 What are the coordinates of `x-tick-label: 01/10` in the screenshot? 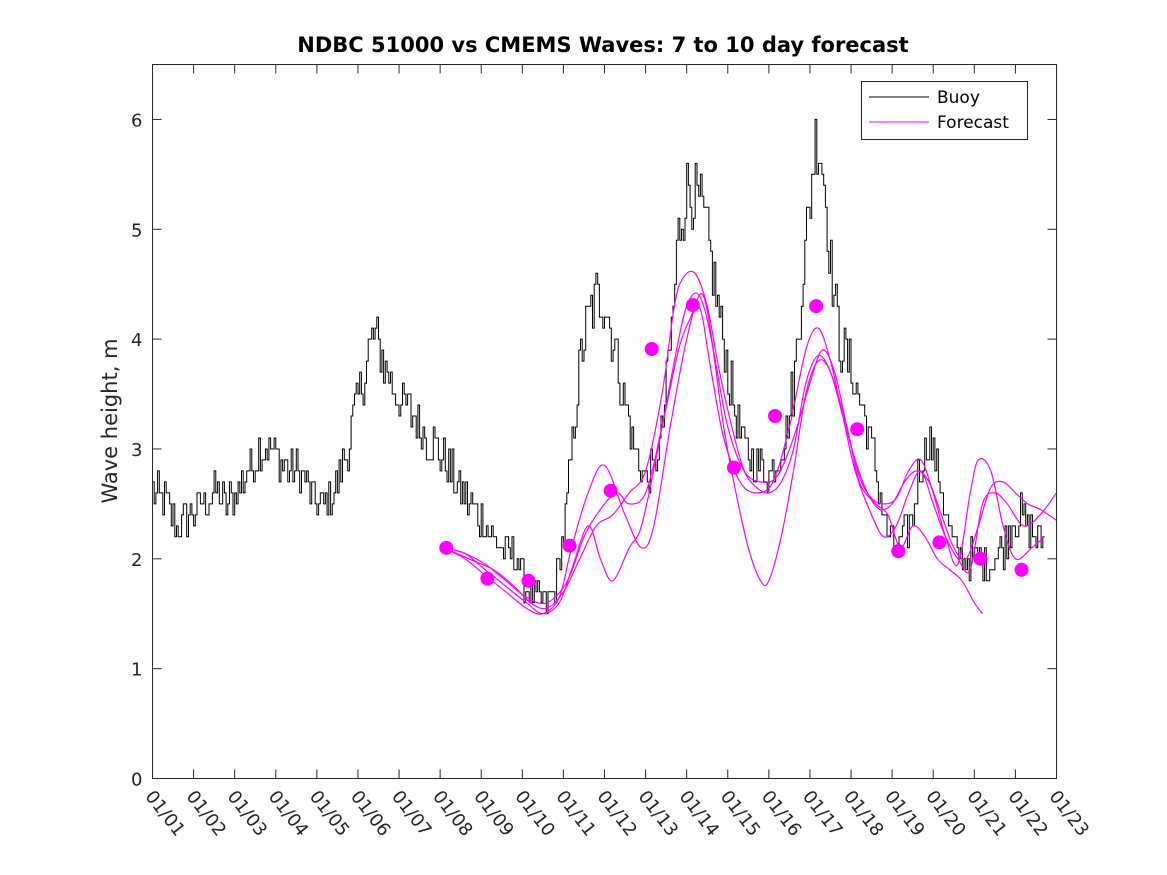 It's located at (534, 814).